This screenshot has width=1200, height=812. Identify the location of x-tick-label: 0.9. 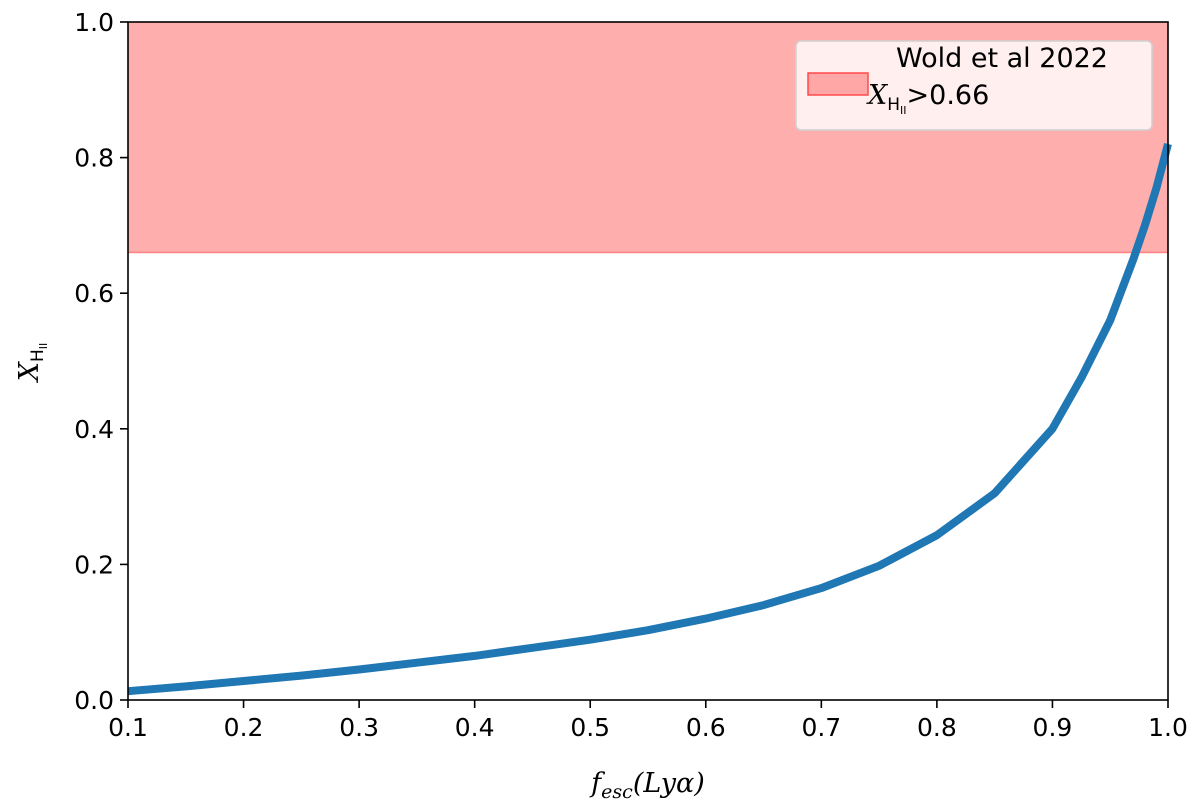
(1053, 727).